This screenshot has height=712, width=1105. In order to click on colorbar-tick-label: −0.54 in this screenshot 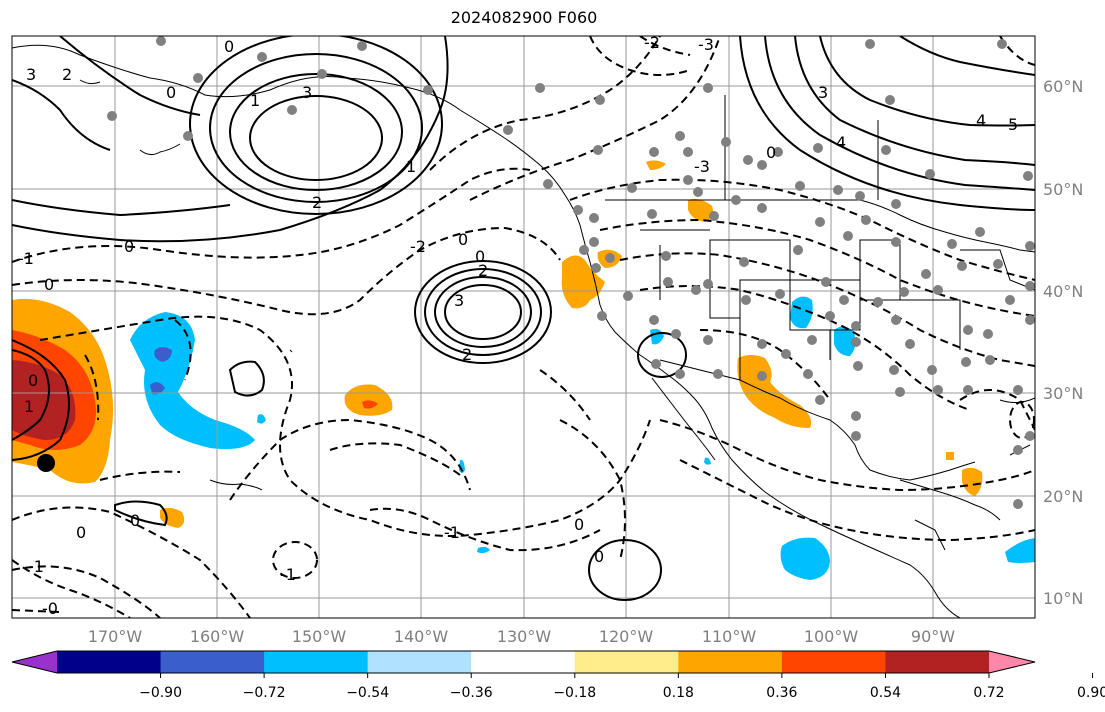, I will do `click(367, 693)`.